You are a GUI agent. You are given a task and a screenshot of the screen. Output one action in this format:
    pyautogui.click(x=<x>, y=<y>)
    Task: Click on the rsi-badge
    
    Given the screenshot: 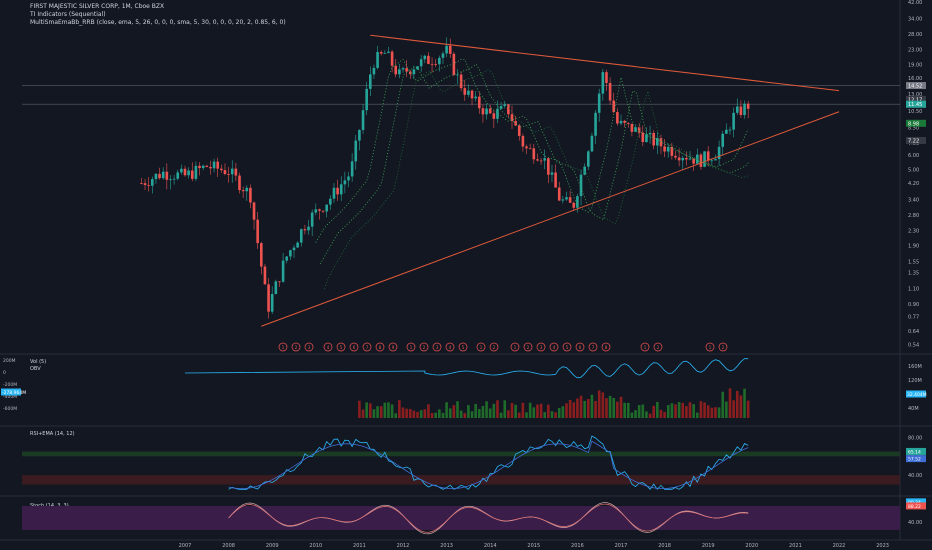 What is the action you would take?
    pyautogui.click(x=916, y=459)
    